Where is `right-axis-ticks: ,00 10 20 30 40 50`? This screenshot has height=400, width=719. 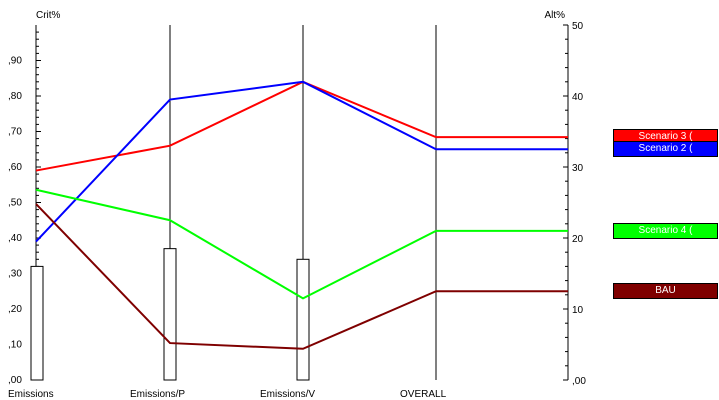
right-axis-ticks: ,00 10 20 30 40 50 is located at coordinates (574, 204).